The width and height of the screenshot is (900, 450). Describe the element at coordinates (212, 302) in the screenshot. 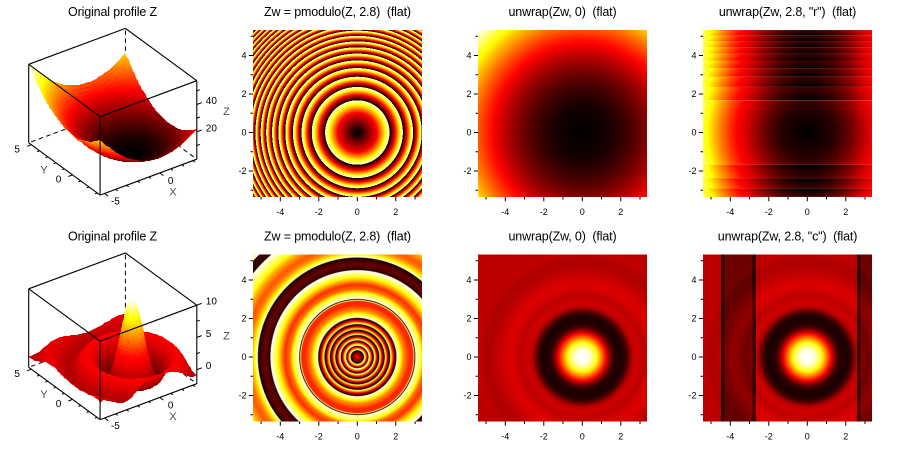

I see `svg-text: 10` at that location.